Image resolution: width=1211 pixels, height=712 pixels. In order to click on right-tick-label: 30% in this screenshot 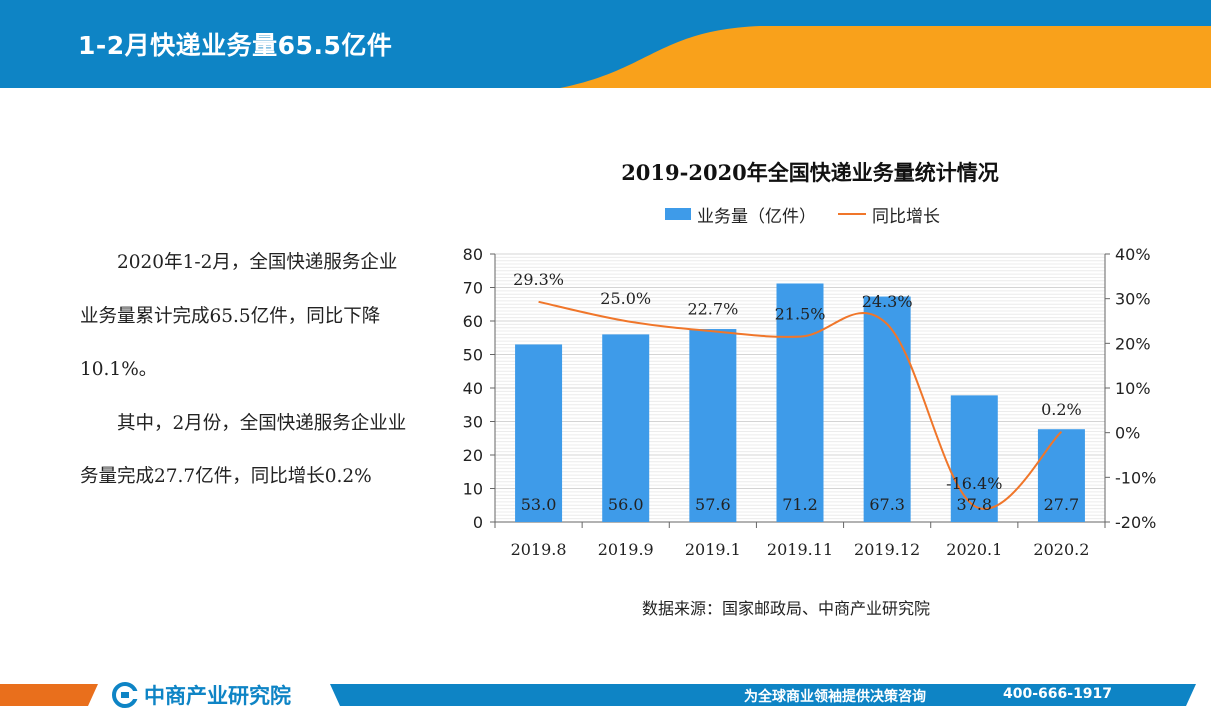, I will do `click(1133, 299)`.